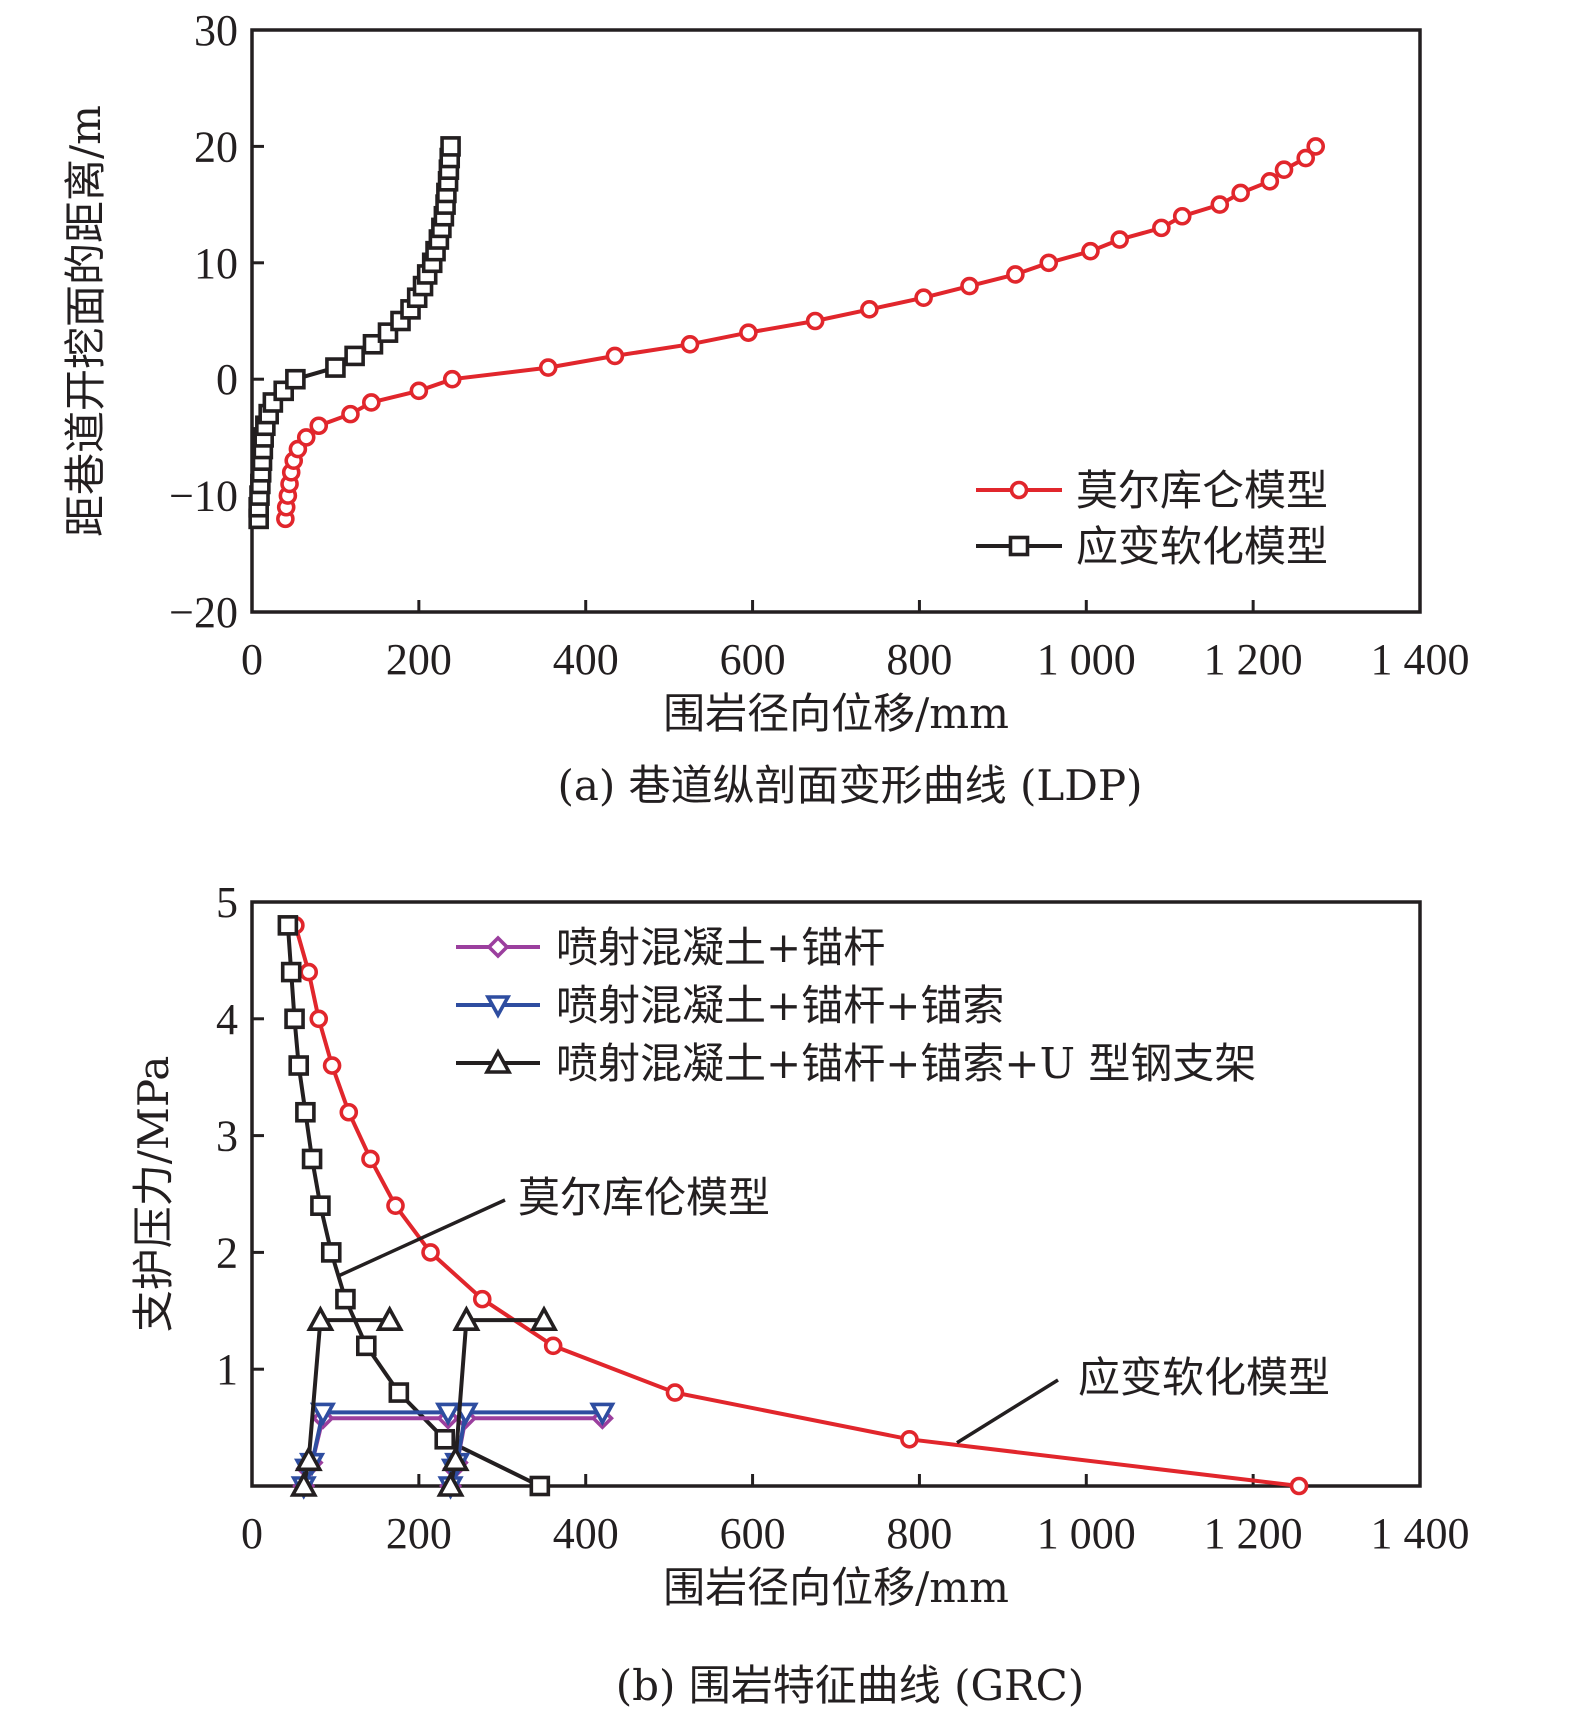  Describe the element at coordinates (227, 1252) in the screenshot. I see `y-tick-label: 2` at that location.